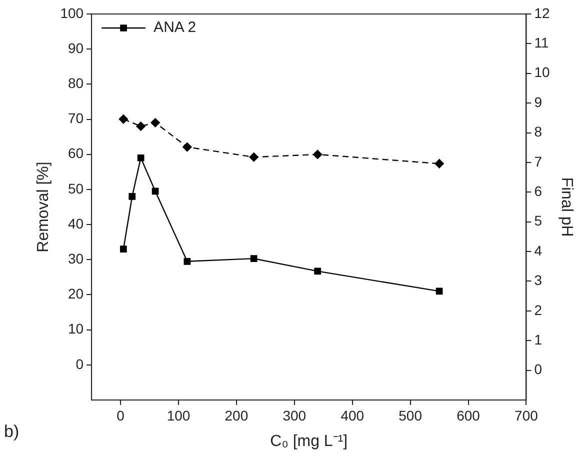  I want to click on y-tick-label: 80, so click(76, 83).